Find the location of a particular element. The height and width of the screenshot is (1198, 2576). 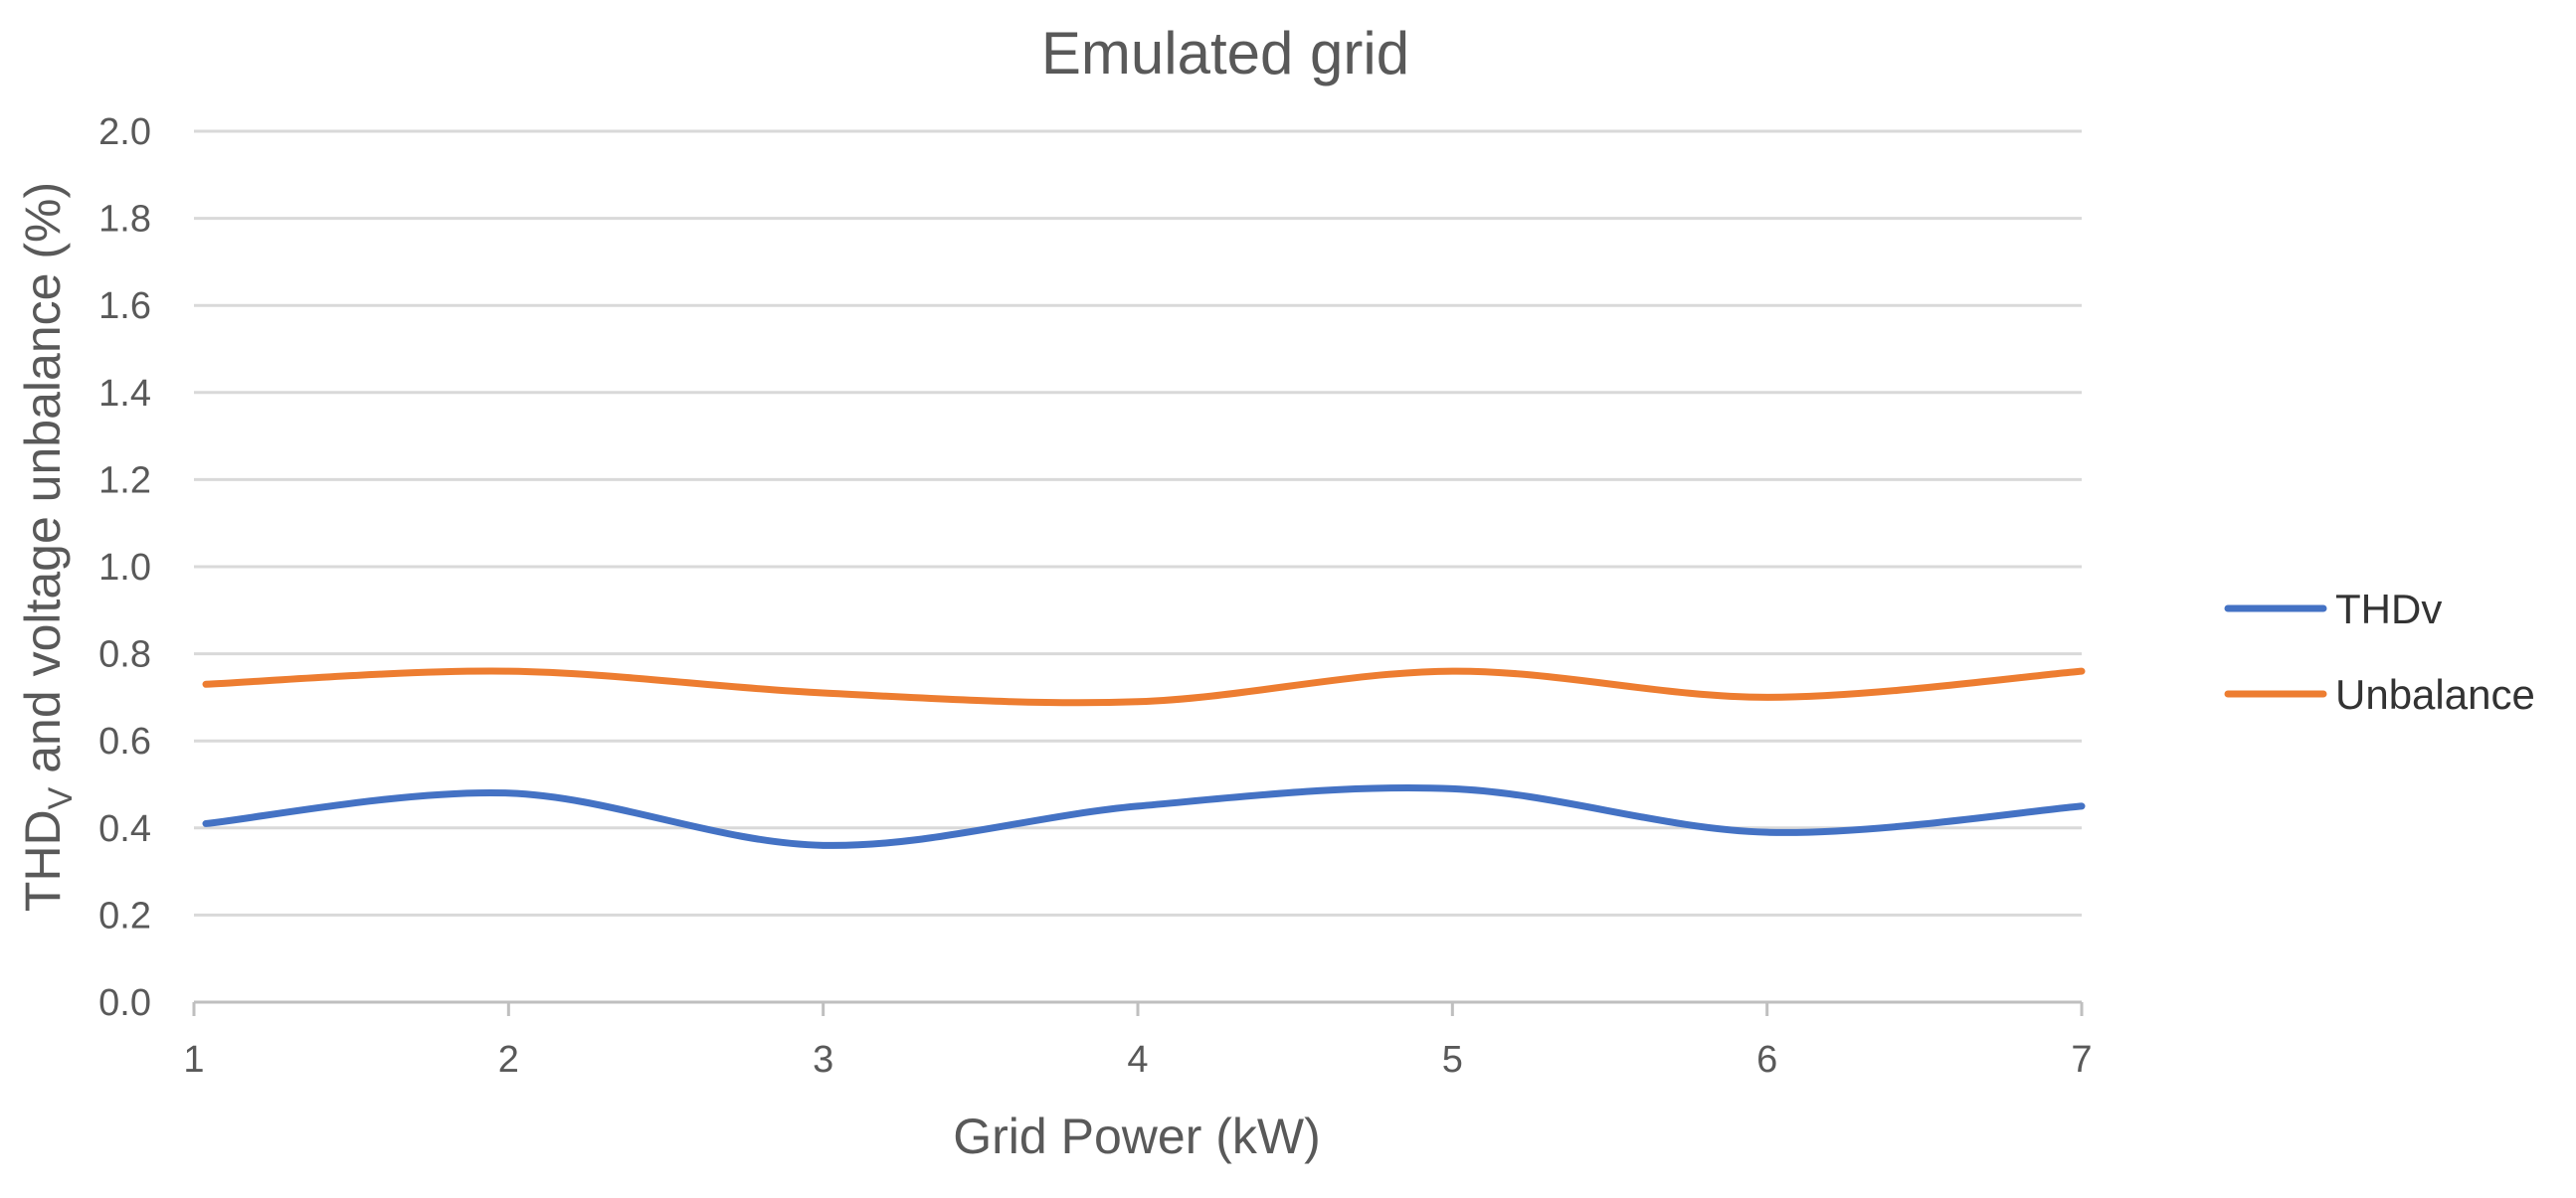

y-axis-title-suffix: and voltage unbalance (%) is located at coordinates (43, 484).